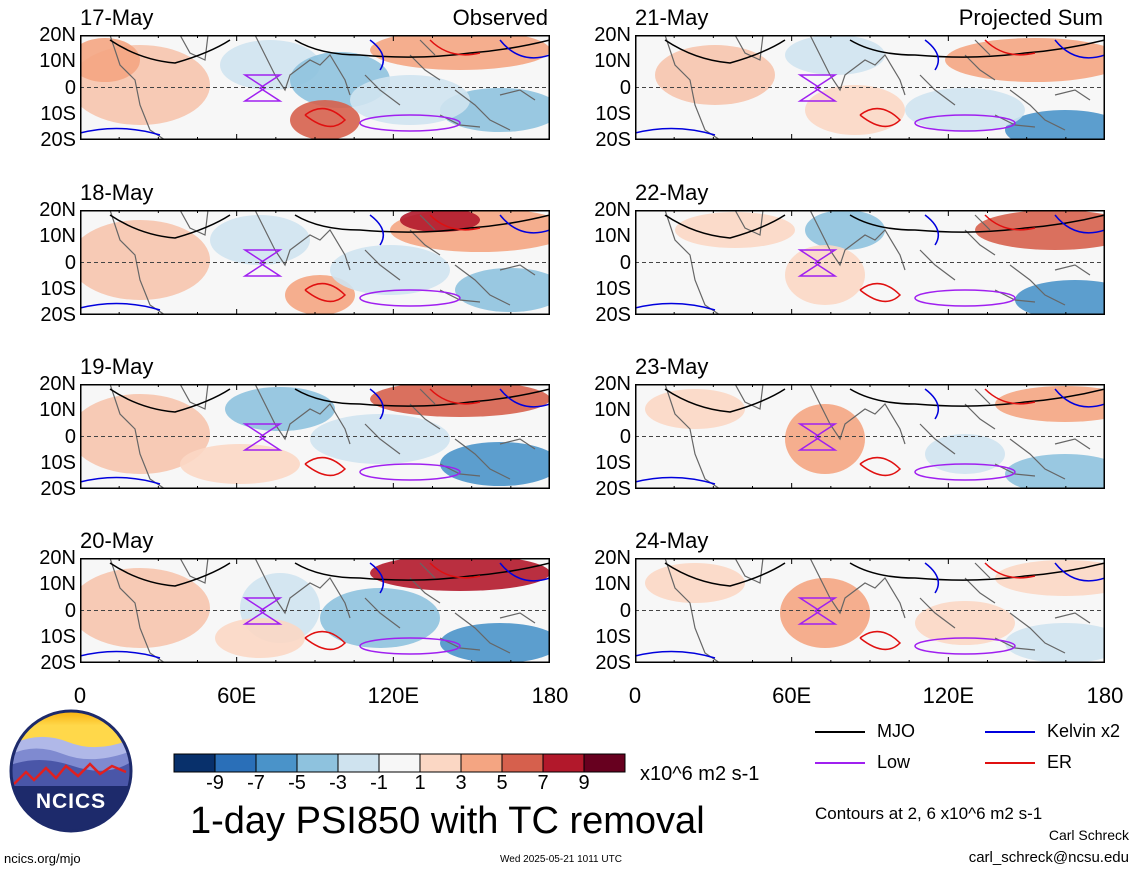  Describe the element at coordinates (1030, 17) in the screenshot. I see `column-title-right: Projected Sum` at that location.